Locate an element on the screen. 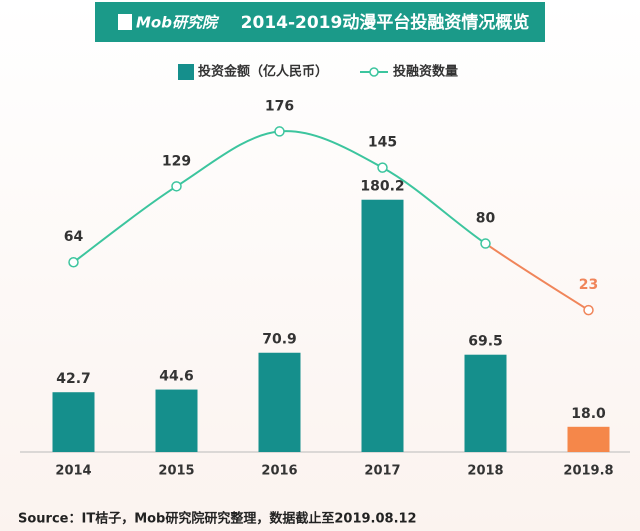 Image resolution: width=640 pixels, height=531 pixels. line-value-label: 176 is located at coordinates (279, 106).